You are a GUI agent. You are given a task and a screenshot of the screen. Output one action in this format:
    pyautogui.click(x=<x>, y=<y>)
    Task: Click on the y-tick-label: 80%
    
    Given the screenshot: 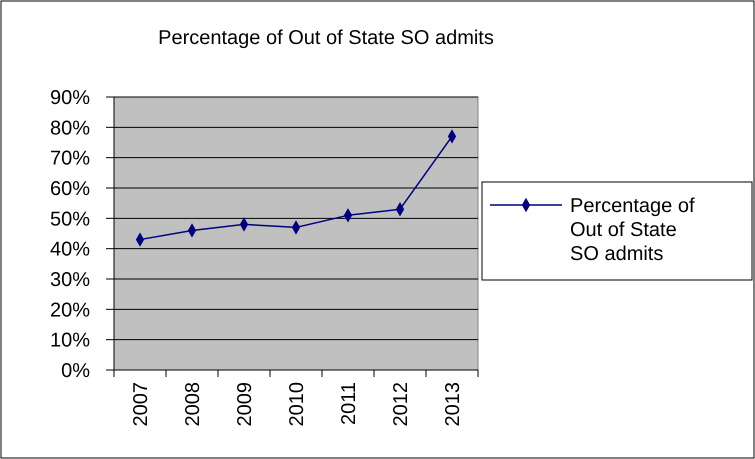 What is the action you would take?
    pyautogui.click(x=70, y=128)
    